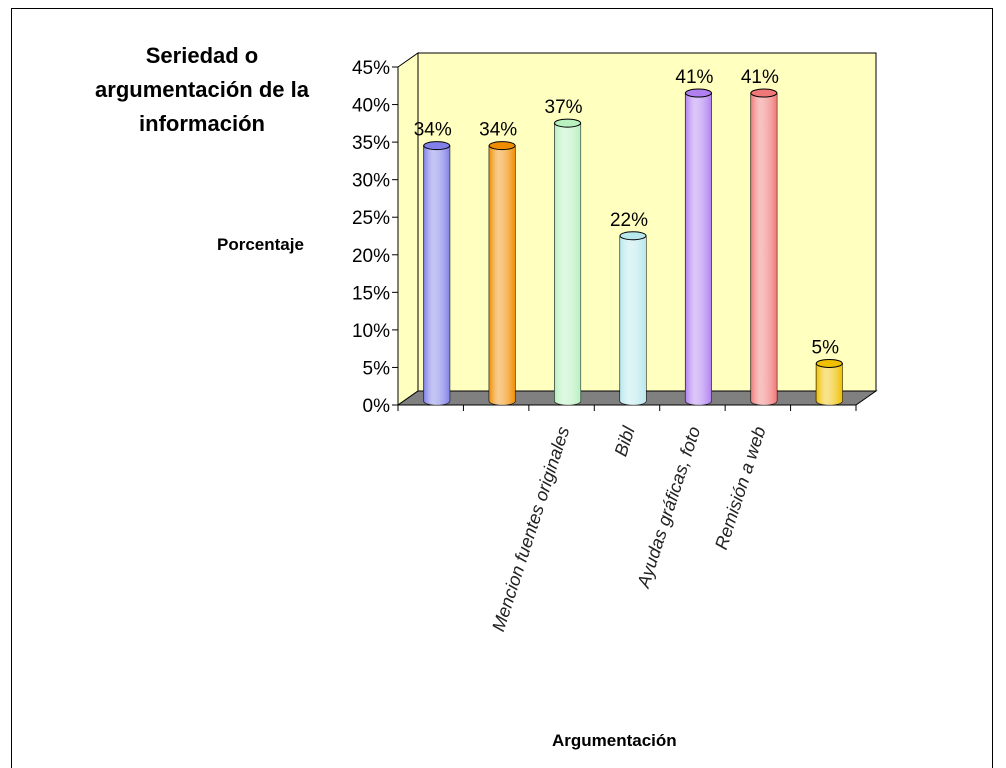 Image resolution: width=1006 pixels, height=768 pixels. Describe the element at coordinates (371, 68) in the screenshot. I see `y-tick-label: 45%` at that location.